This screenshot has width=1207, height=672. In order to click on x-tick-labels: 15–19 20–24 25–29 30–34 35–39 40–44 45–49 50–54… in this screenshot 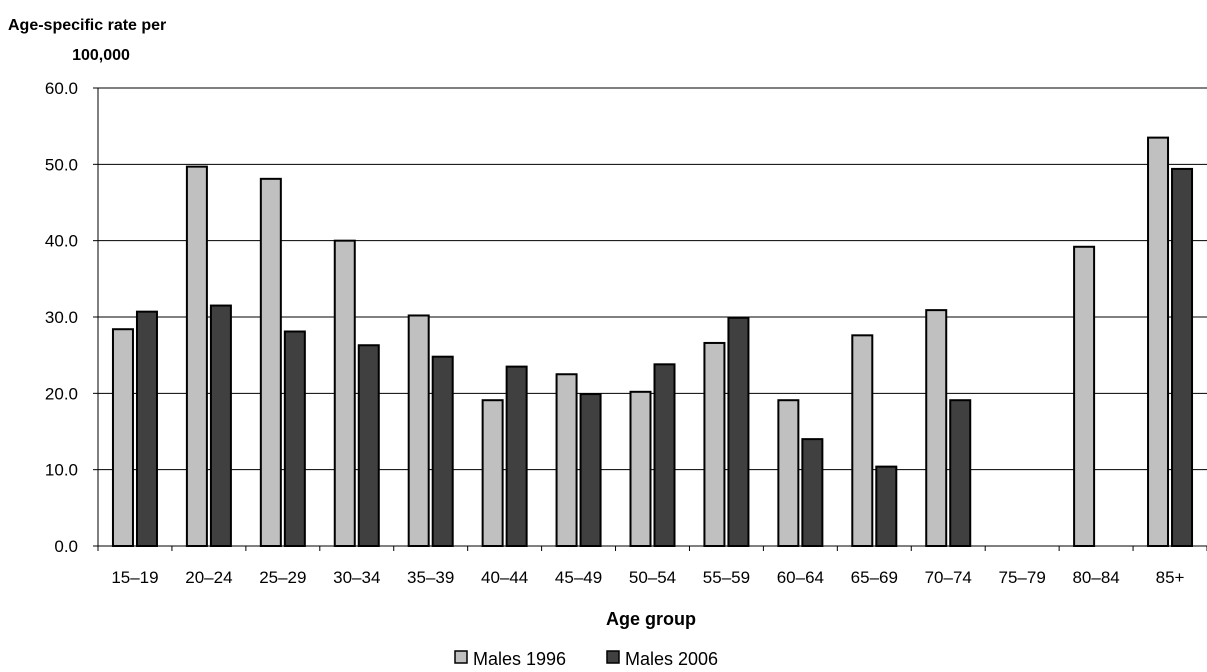, I will do `click(647, 577)`.